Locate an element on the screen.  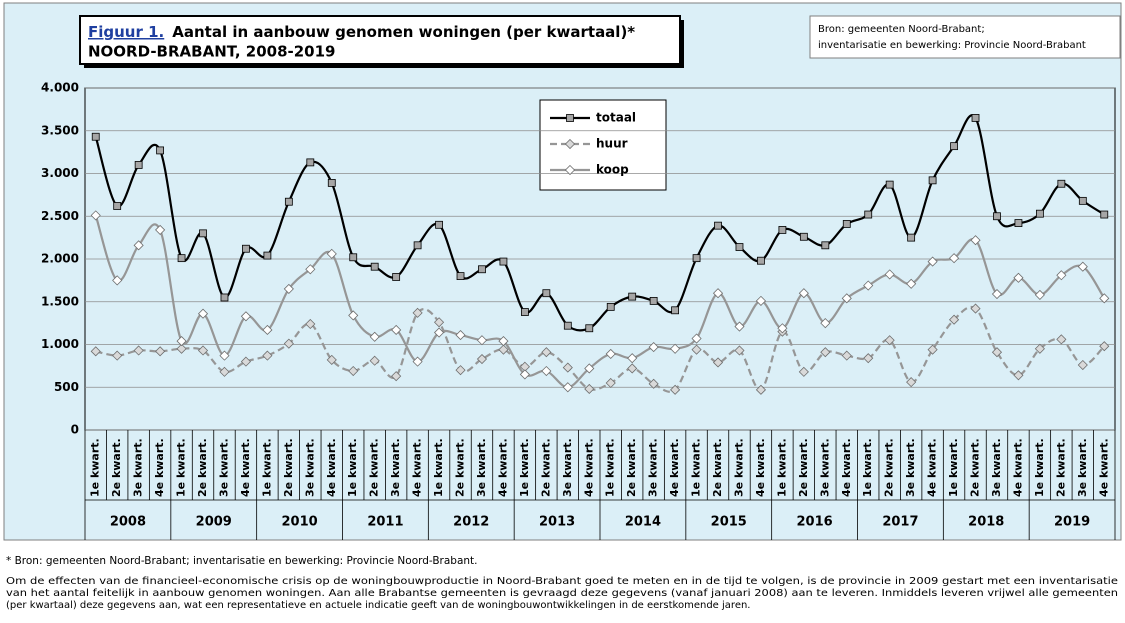
figure-label: Figuur 1. is located at coordinates (126, 32).